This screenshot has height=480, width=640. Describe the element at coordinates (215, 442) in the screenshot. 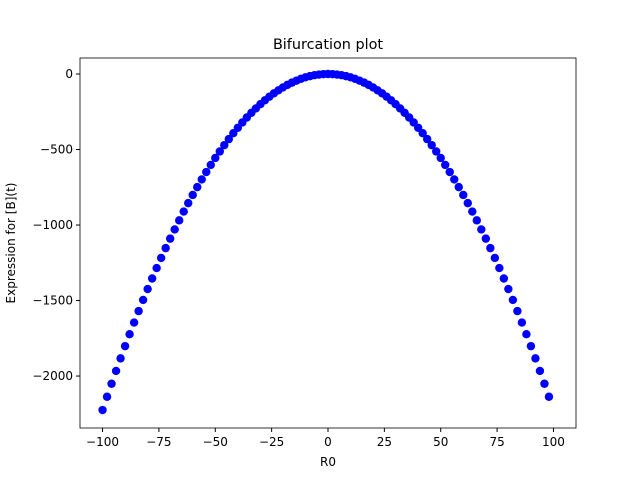

I see `x-tick-label: −50` at that location.